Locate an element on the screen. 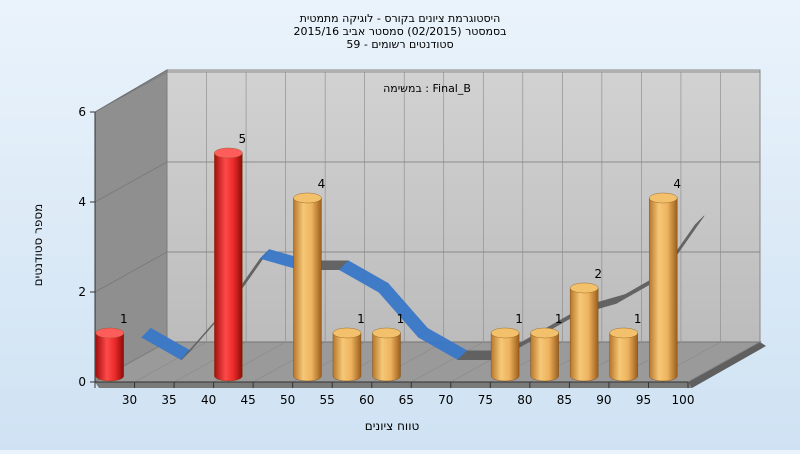 The width and height of the screenshot is (800, 454). x-tick-label: 85 is located at coordinates (564, 400).